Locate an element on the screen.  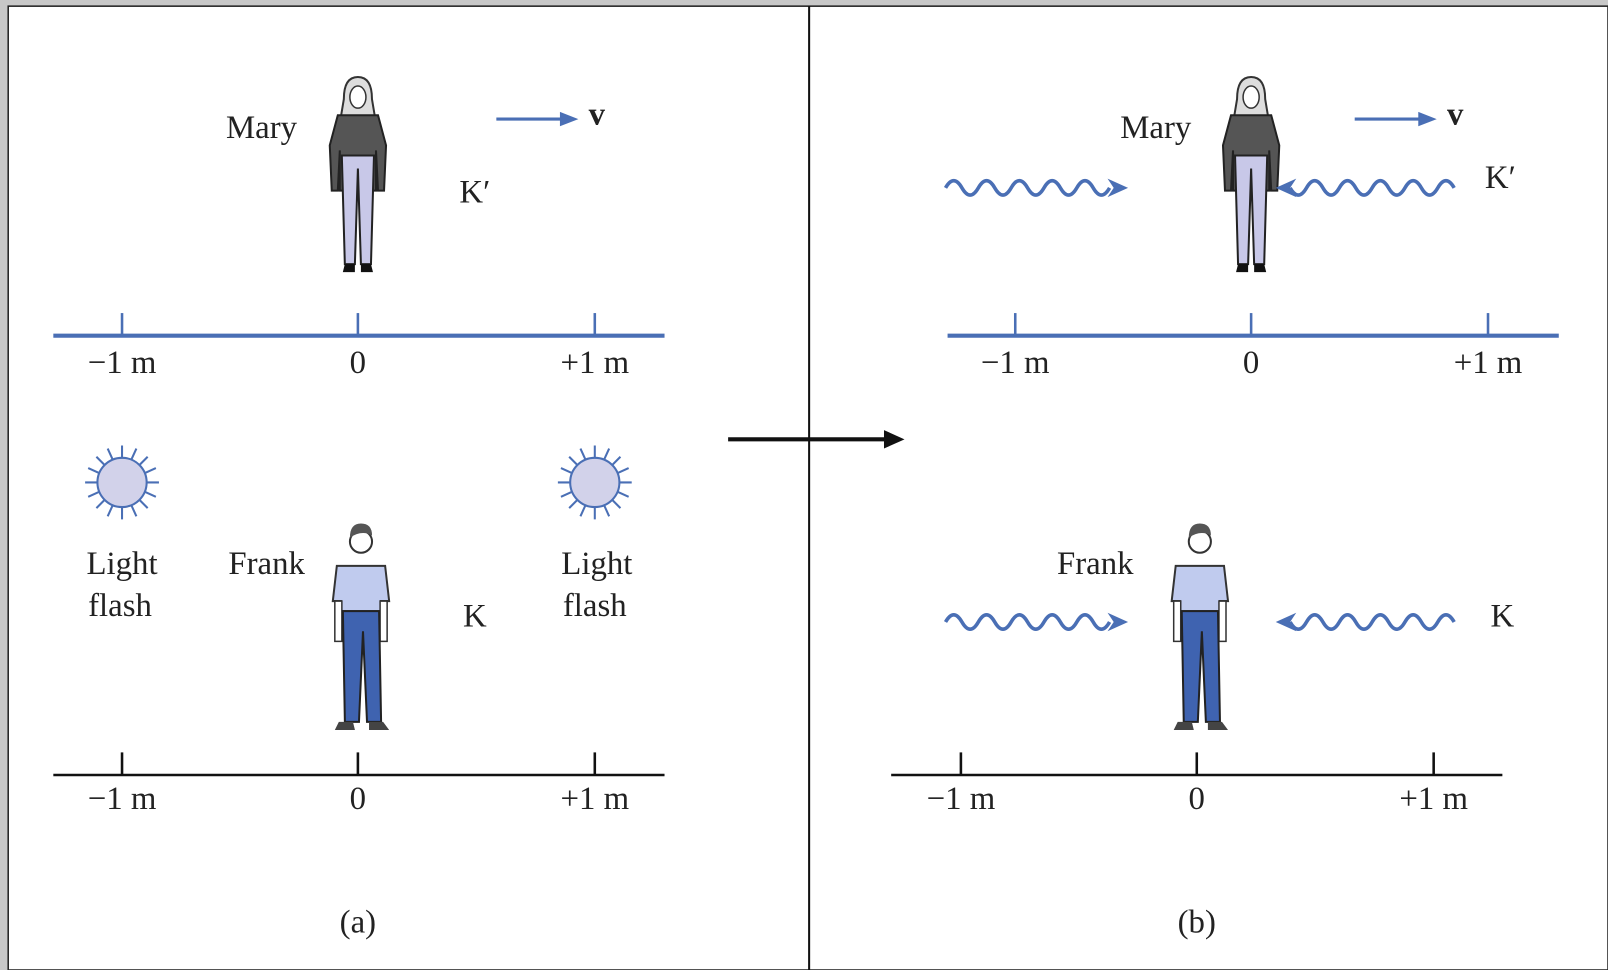
panel-caption: (a) is located at coordinates (358, 922).